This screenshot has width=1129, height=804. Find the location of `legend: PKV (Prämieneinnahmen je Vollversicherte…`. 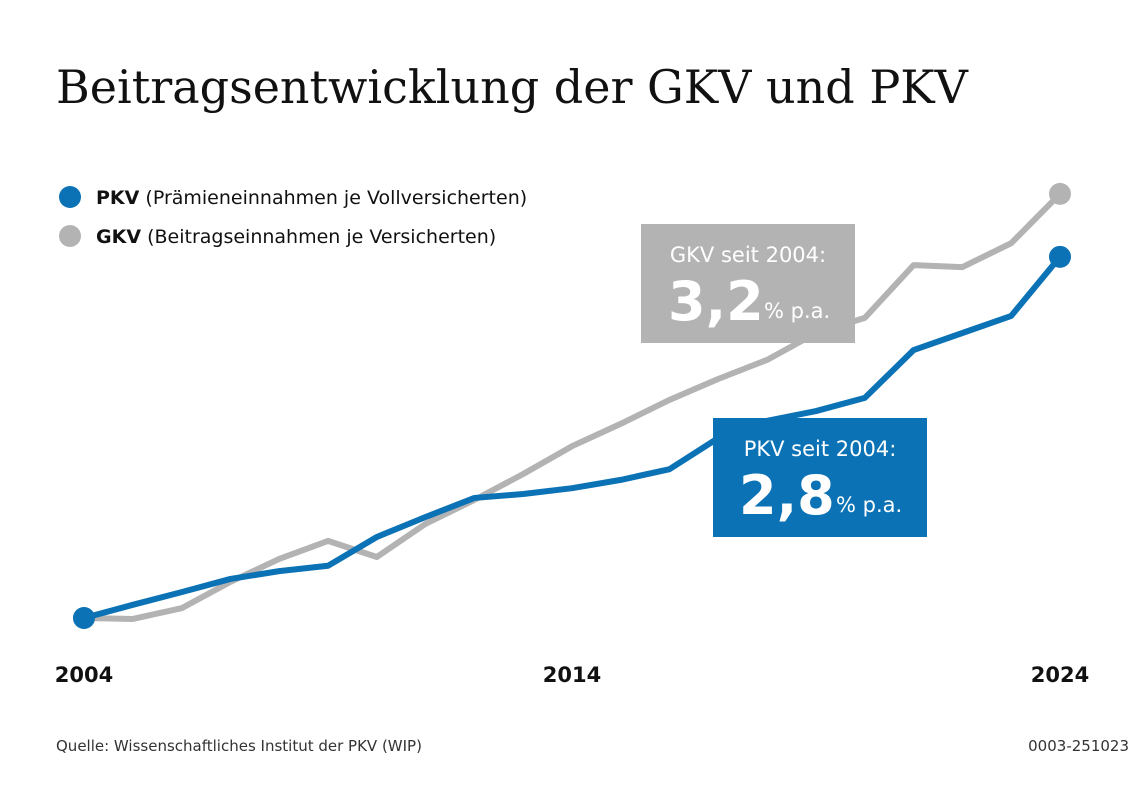

legend: PKV (Prämieneinnahmen je Vollversicherte… is located at coordinates (293, 217).